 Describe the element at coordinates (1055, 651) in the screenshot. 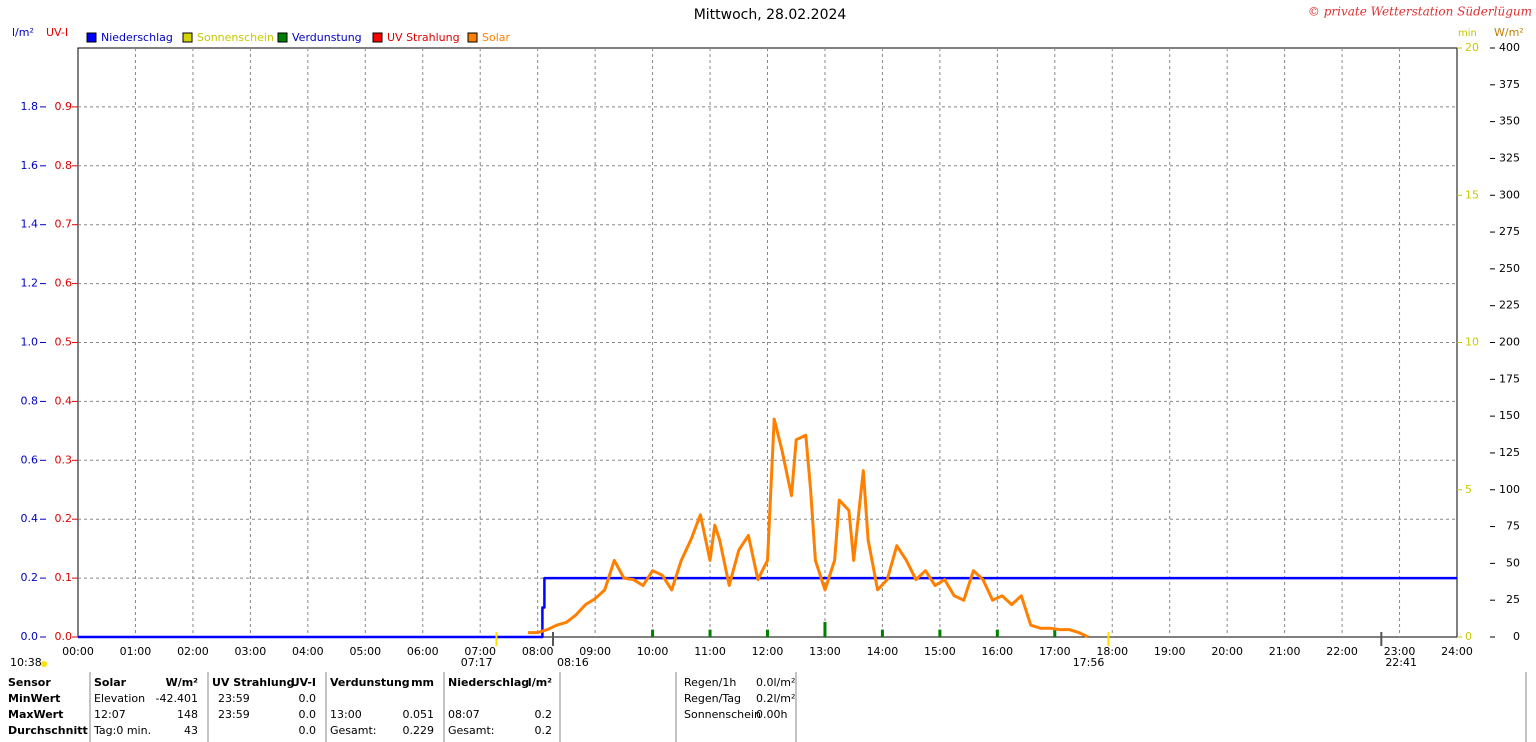

I see `x-tick-label: 17:00` at that location.